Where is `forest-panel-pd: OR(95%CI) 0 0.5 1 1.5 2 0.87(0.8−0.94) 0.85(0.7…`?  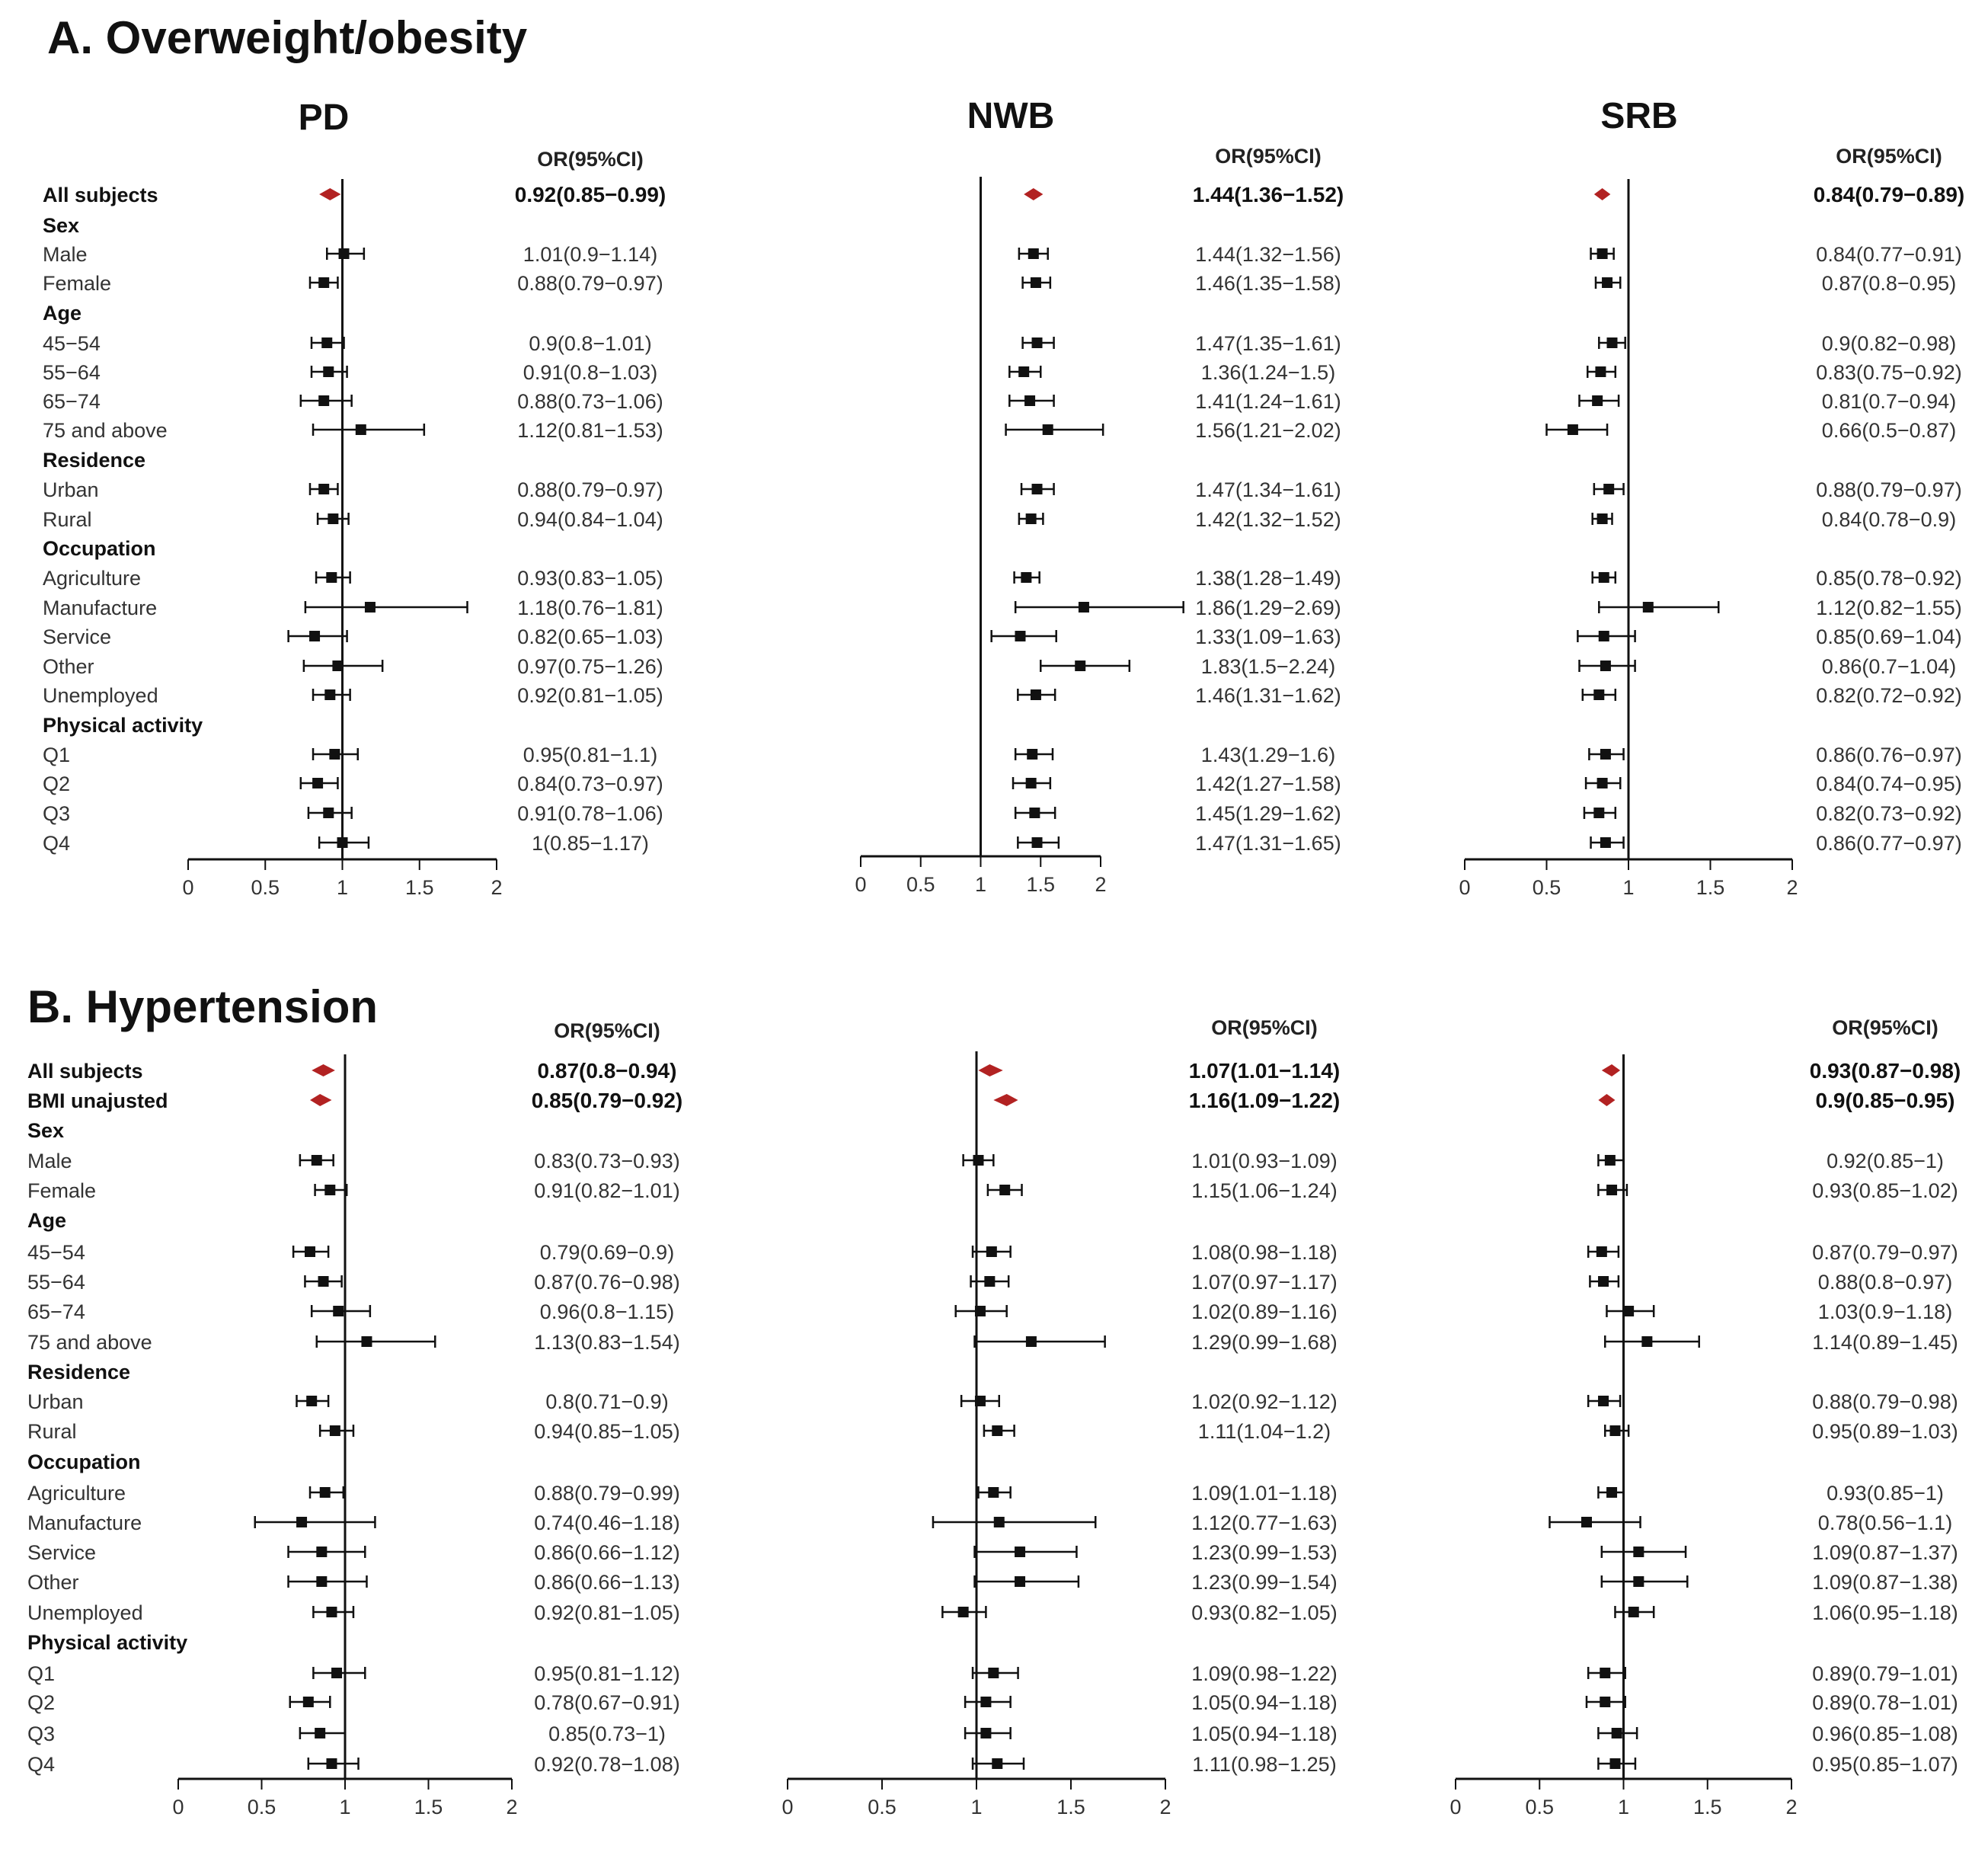
forest-panel-pd: OR(95%CI) 0 0.5 1 1.5 2 0.87(0.8−0.94) 0.85(0.7… is located at coordinates (427, 1418).